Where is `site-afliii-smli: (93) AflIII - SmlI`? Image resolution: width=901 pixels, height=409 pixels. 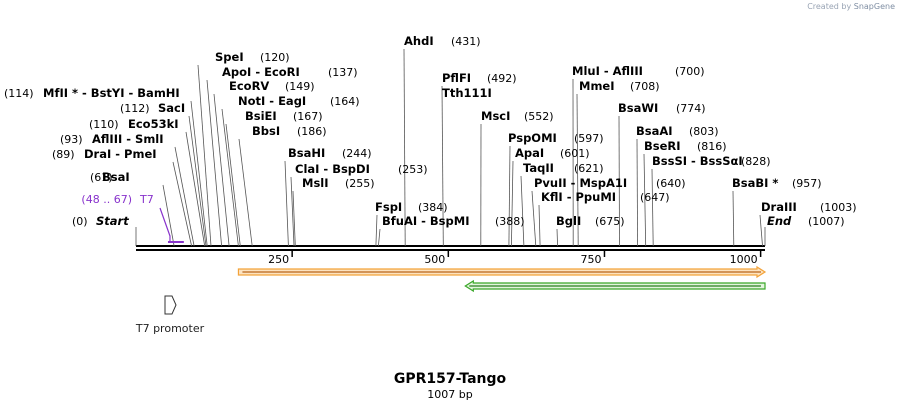 site-afliii-smli: (93) AflIII - SmlI is located at coordinates (112, 139).